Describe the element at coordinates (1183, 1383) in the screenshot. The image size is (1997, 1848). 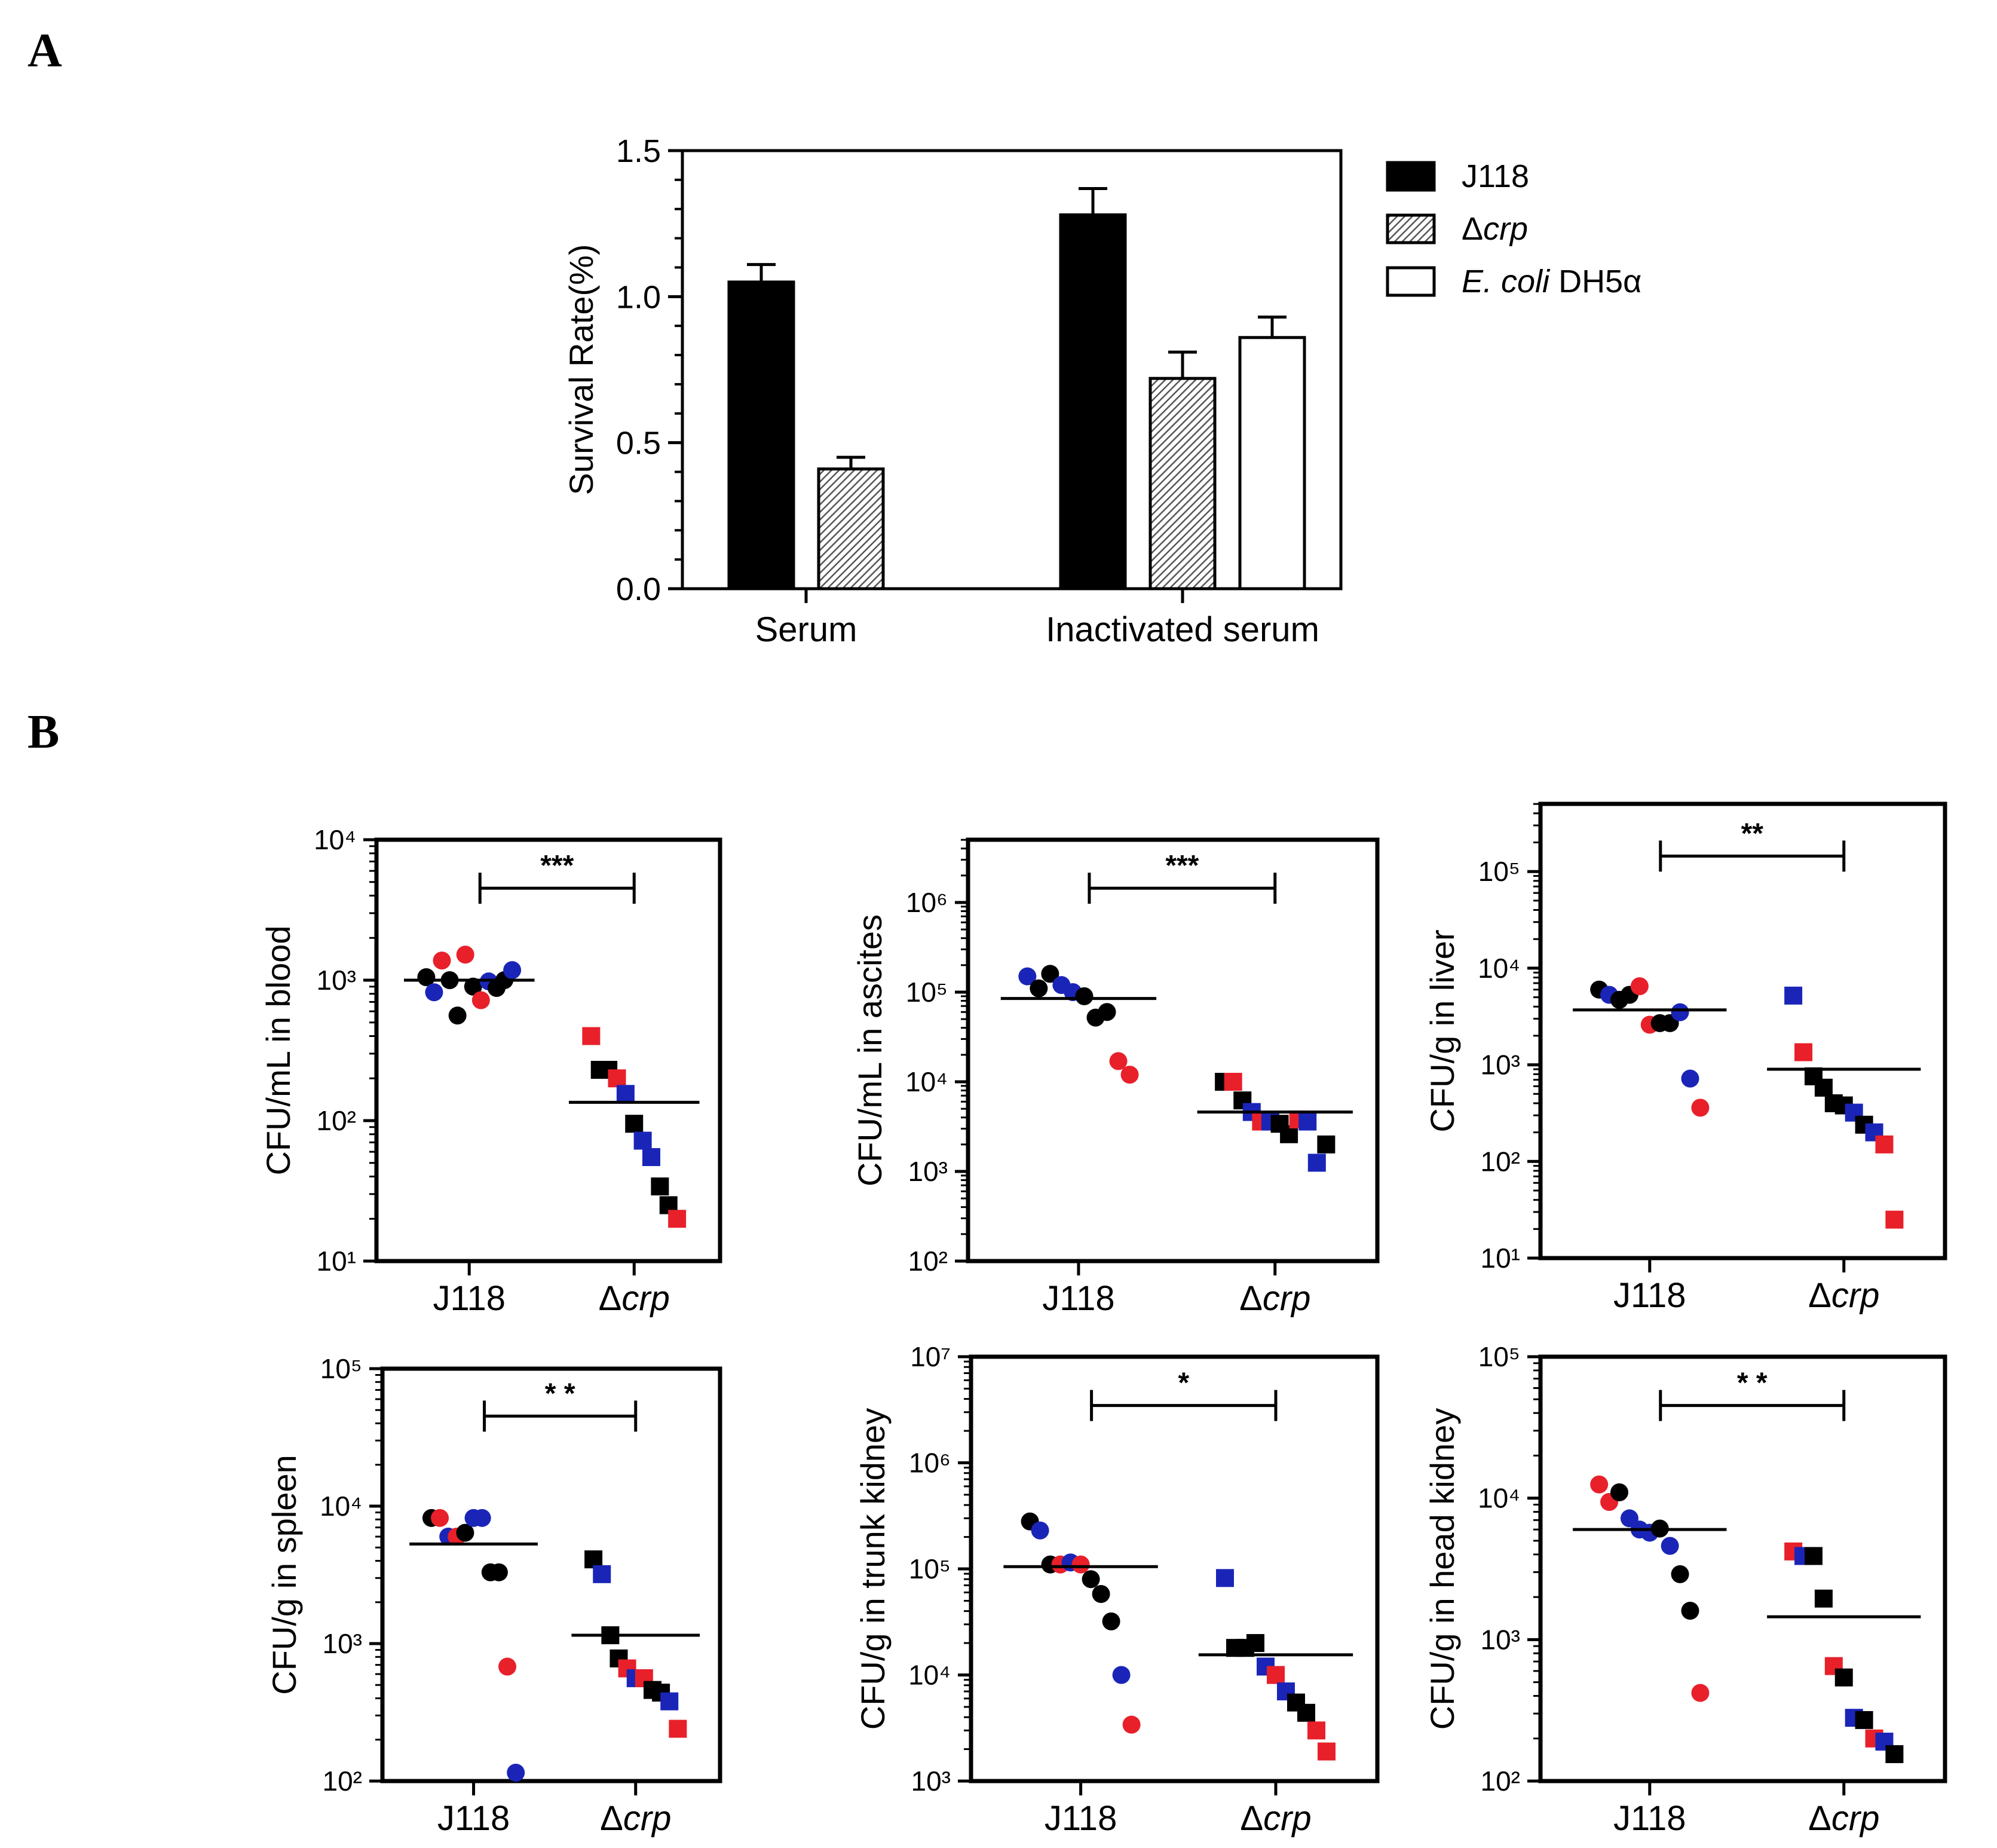
I see `significance-stars: *` at that location.